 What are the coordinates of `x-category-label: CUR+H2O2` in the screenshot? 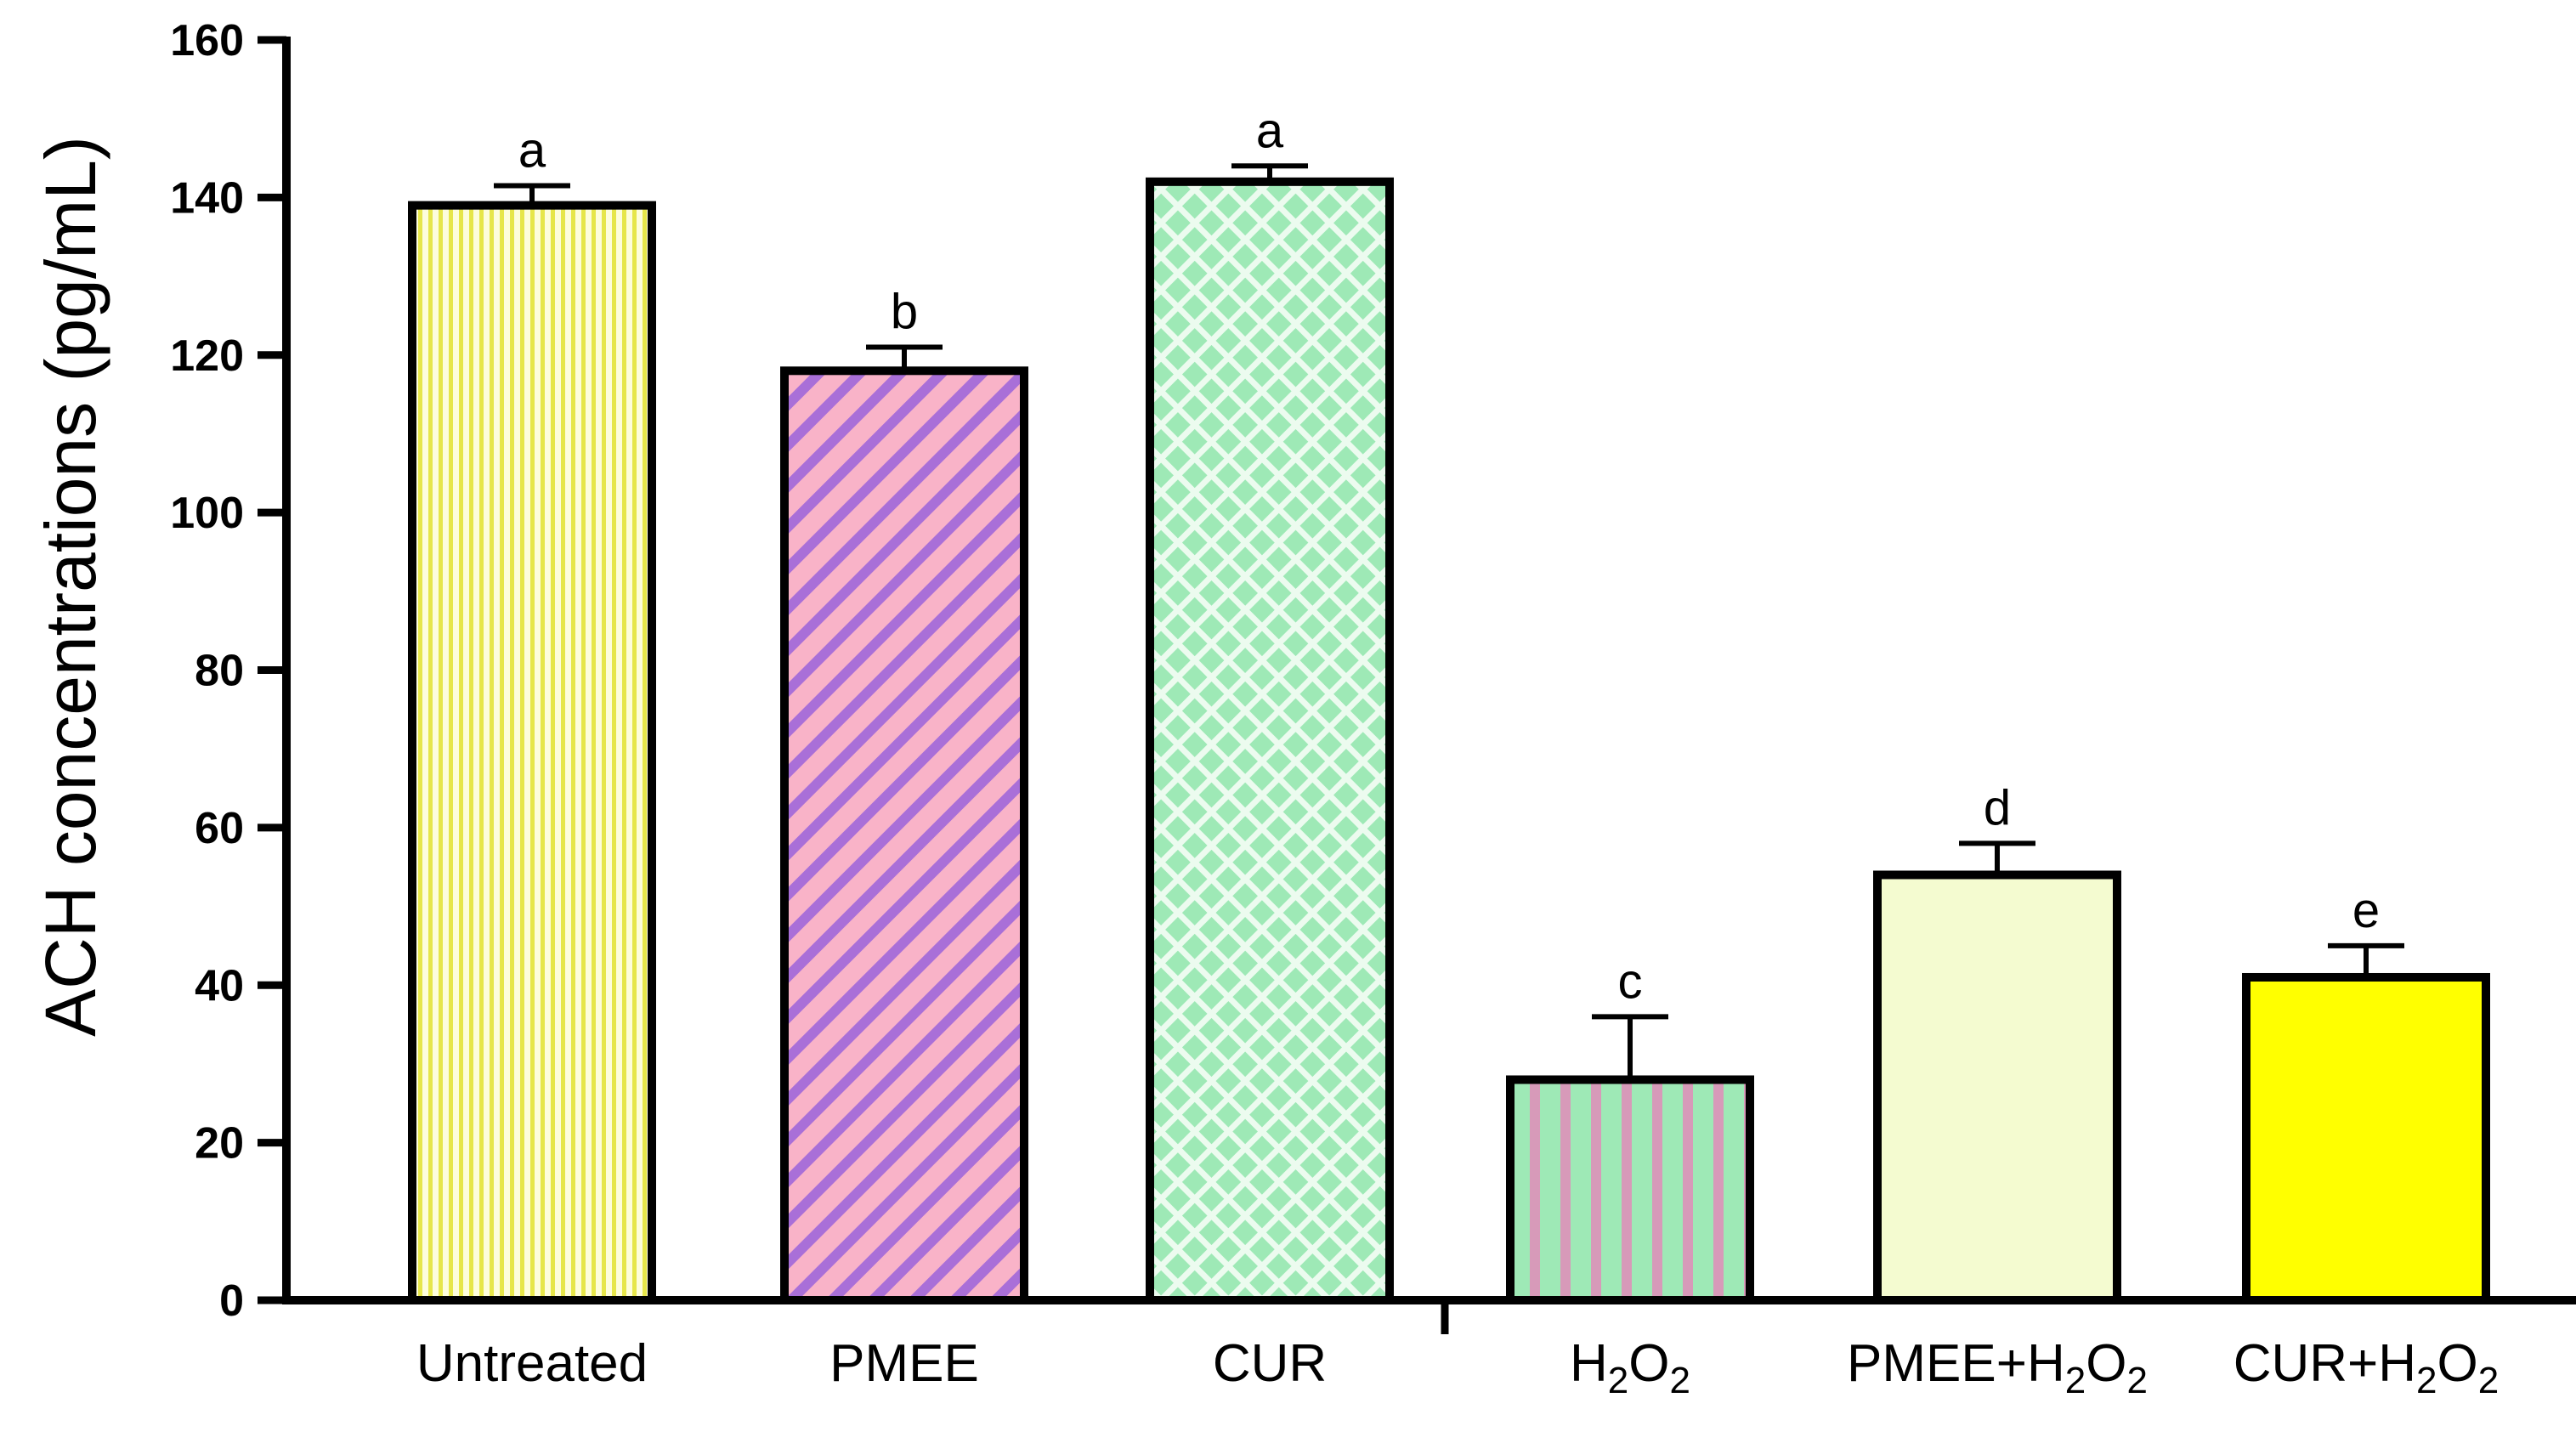 It's located at (2366, 1367).